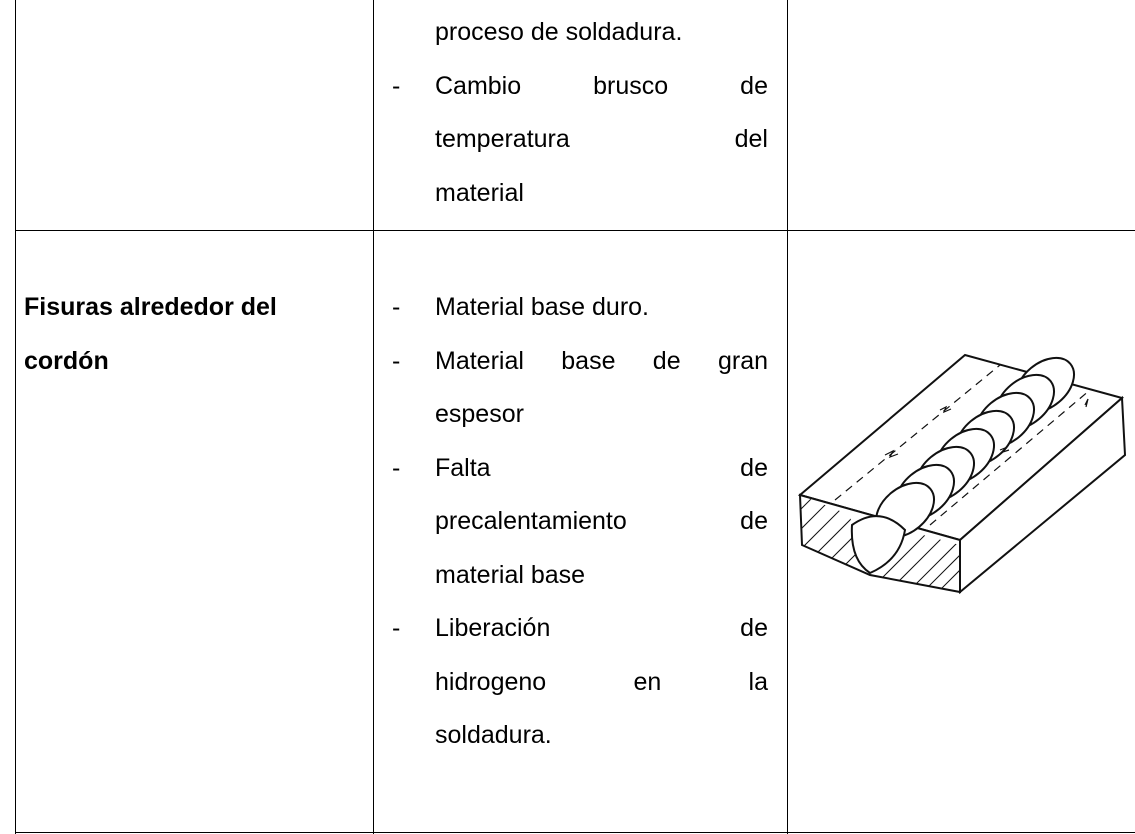  What do you see at coordinates (601, 681) in the screenshot?
I see `cause-line: hidrogeno en la` at bounding box center [601, 681].